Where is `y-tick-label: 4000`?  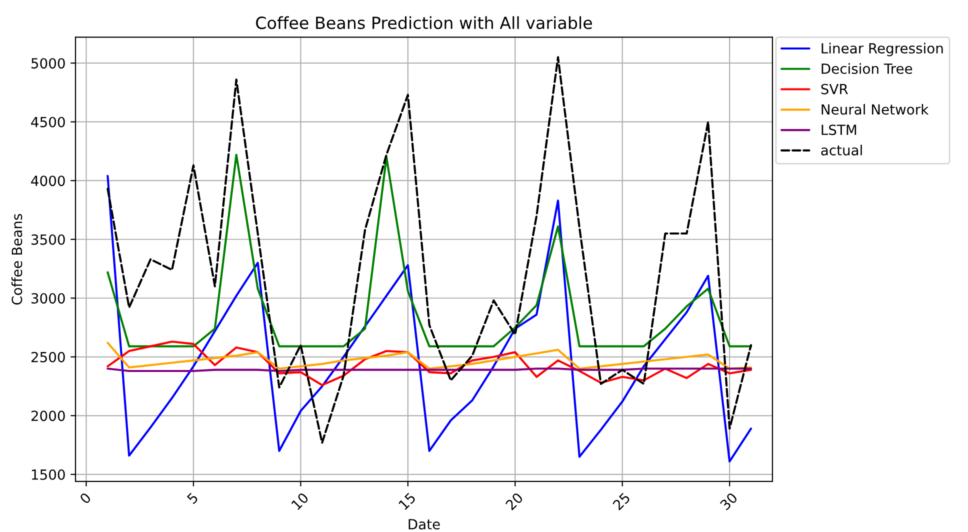 y-tick-label: 4000 is located at coordinates (48, 181).